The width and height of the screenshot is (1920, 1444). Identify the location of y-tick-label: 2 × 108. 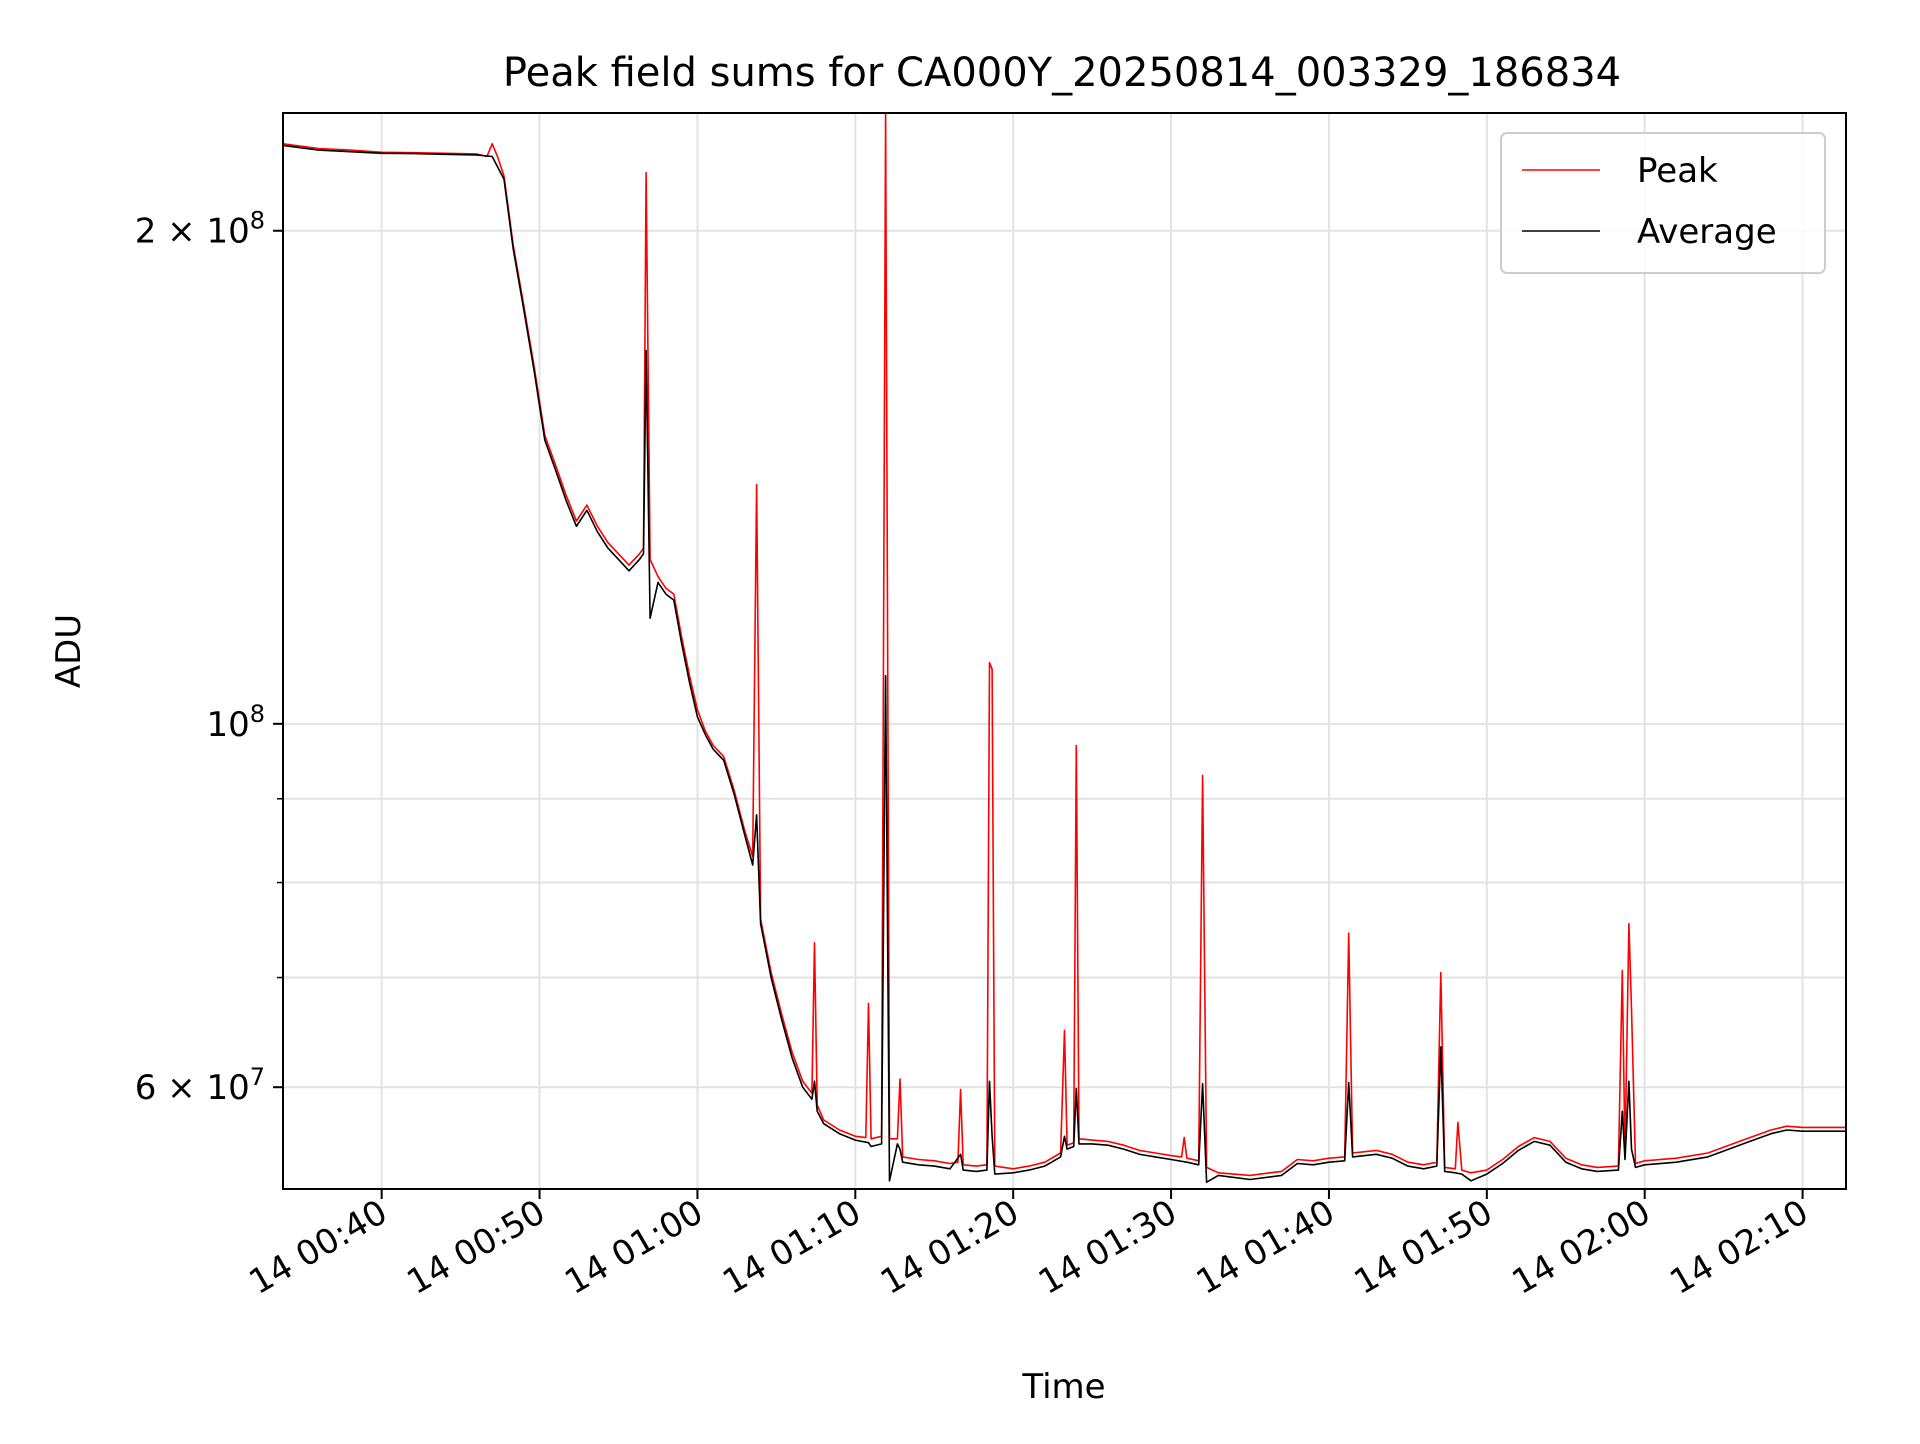
(200, 229).